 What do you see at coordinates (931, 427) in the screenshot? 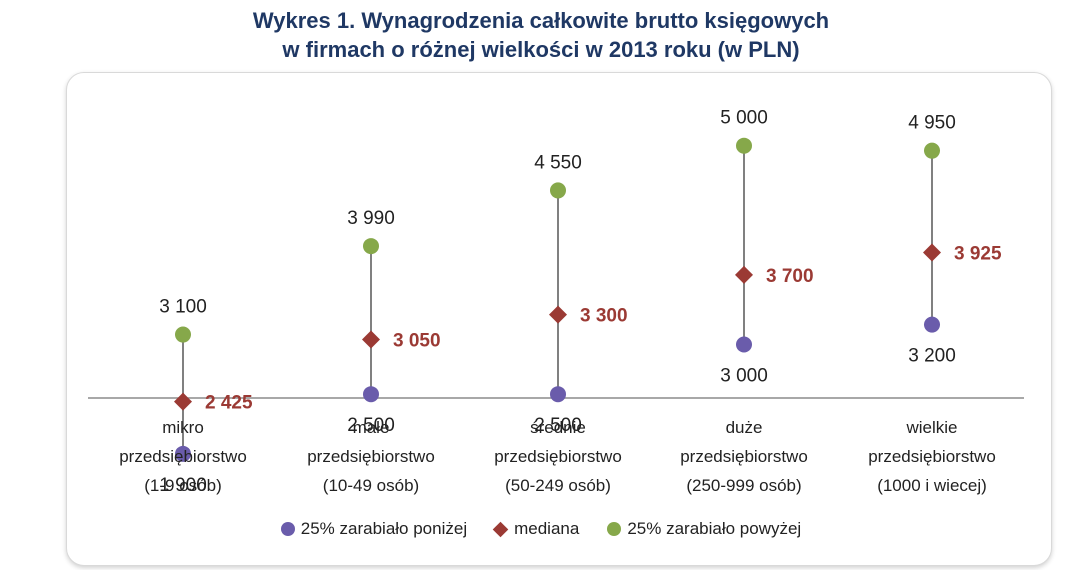
I see `category-label: wielkie` at bounding box center [931, 427].